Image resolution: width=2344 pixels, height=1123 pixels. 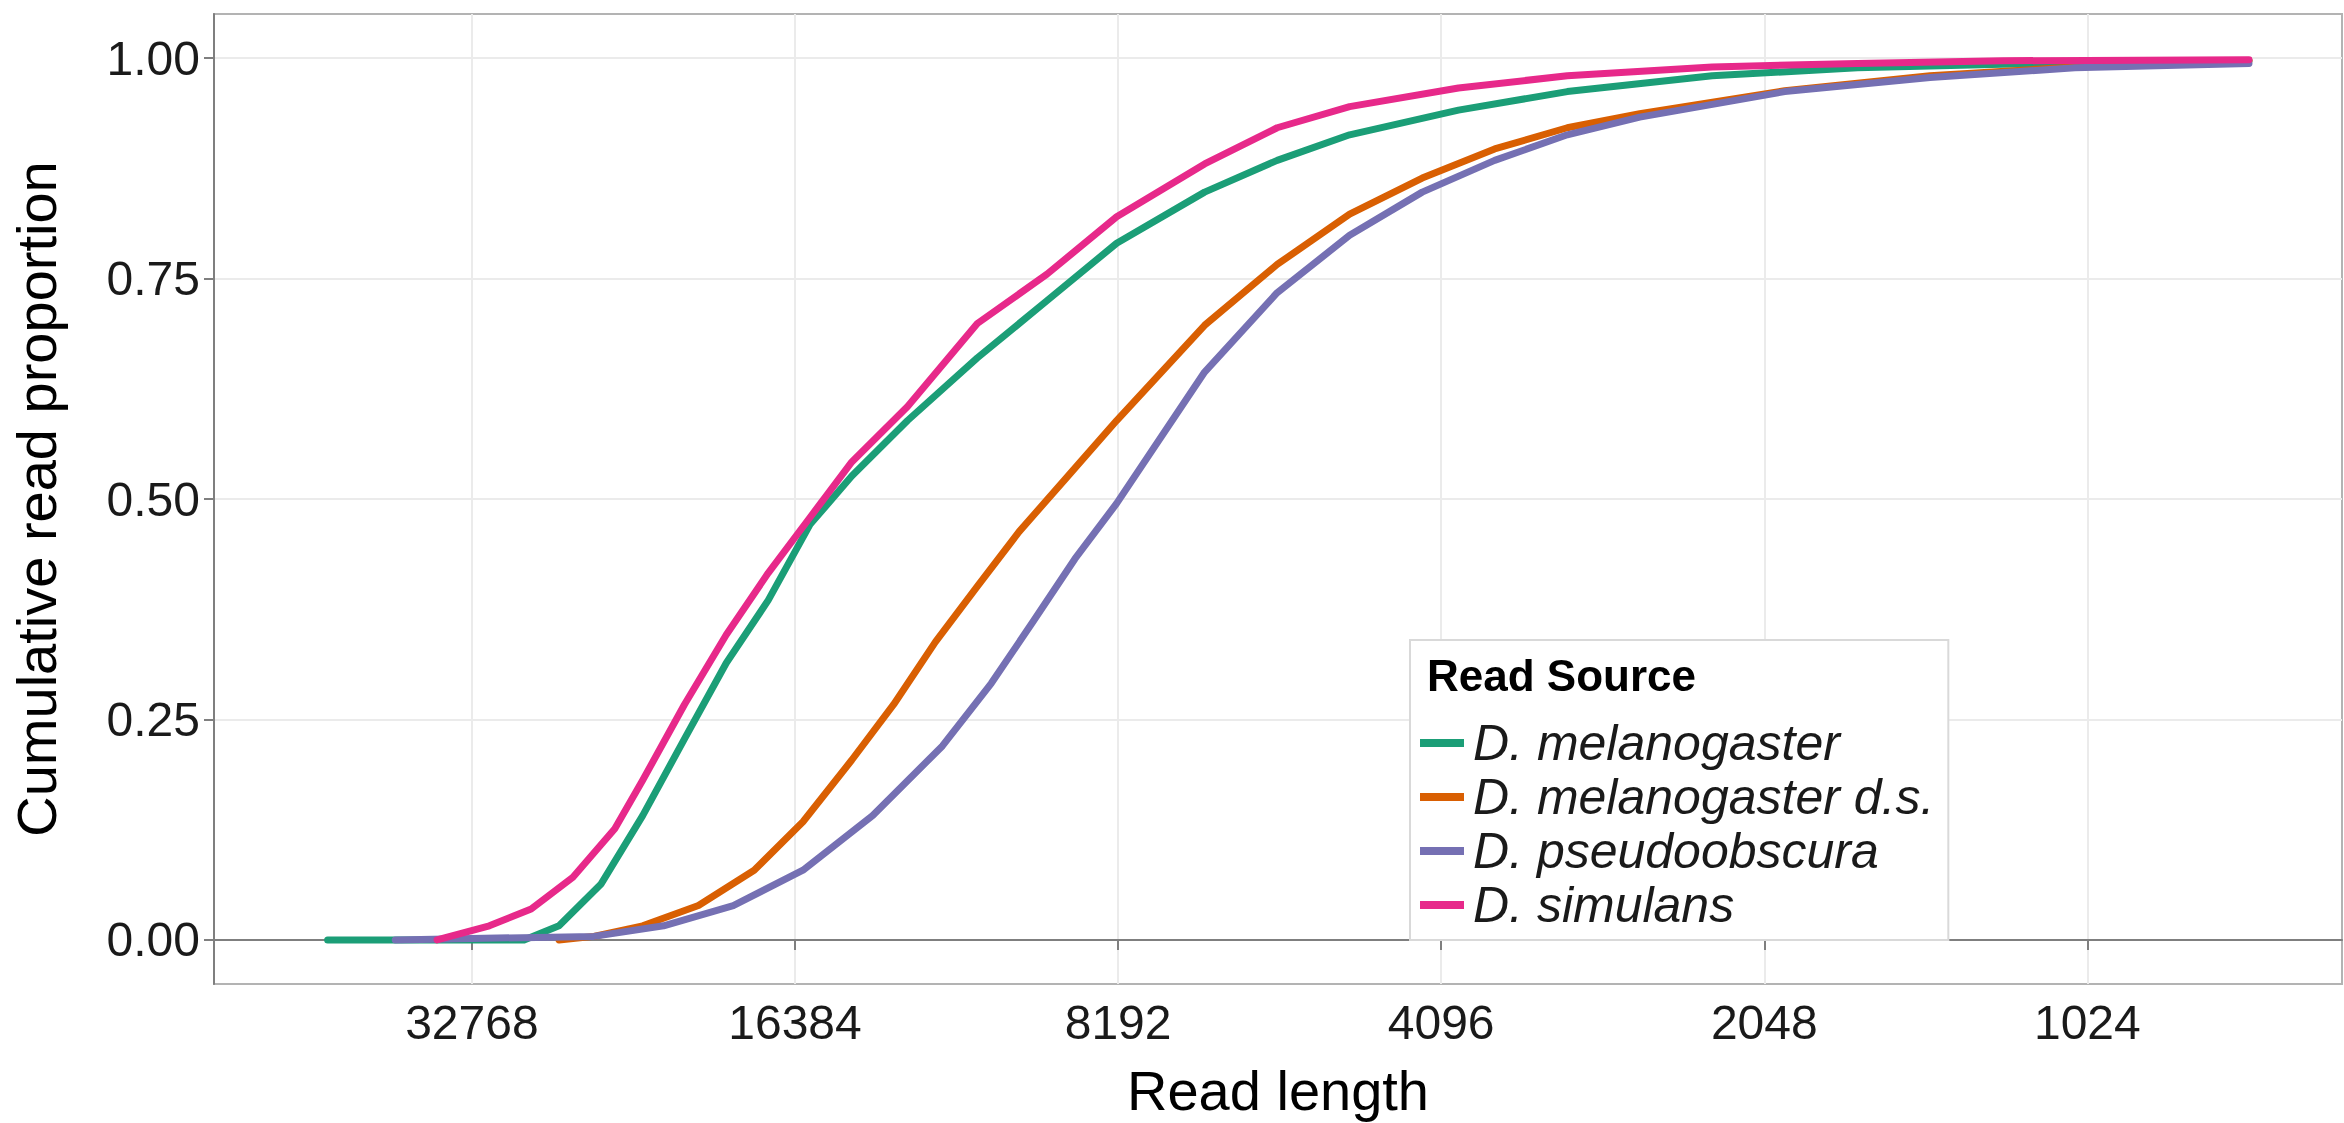 I want to click on x-tick-label: 8192, so click(x=1118, y=1022).